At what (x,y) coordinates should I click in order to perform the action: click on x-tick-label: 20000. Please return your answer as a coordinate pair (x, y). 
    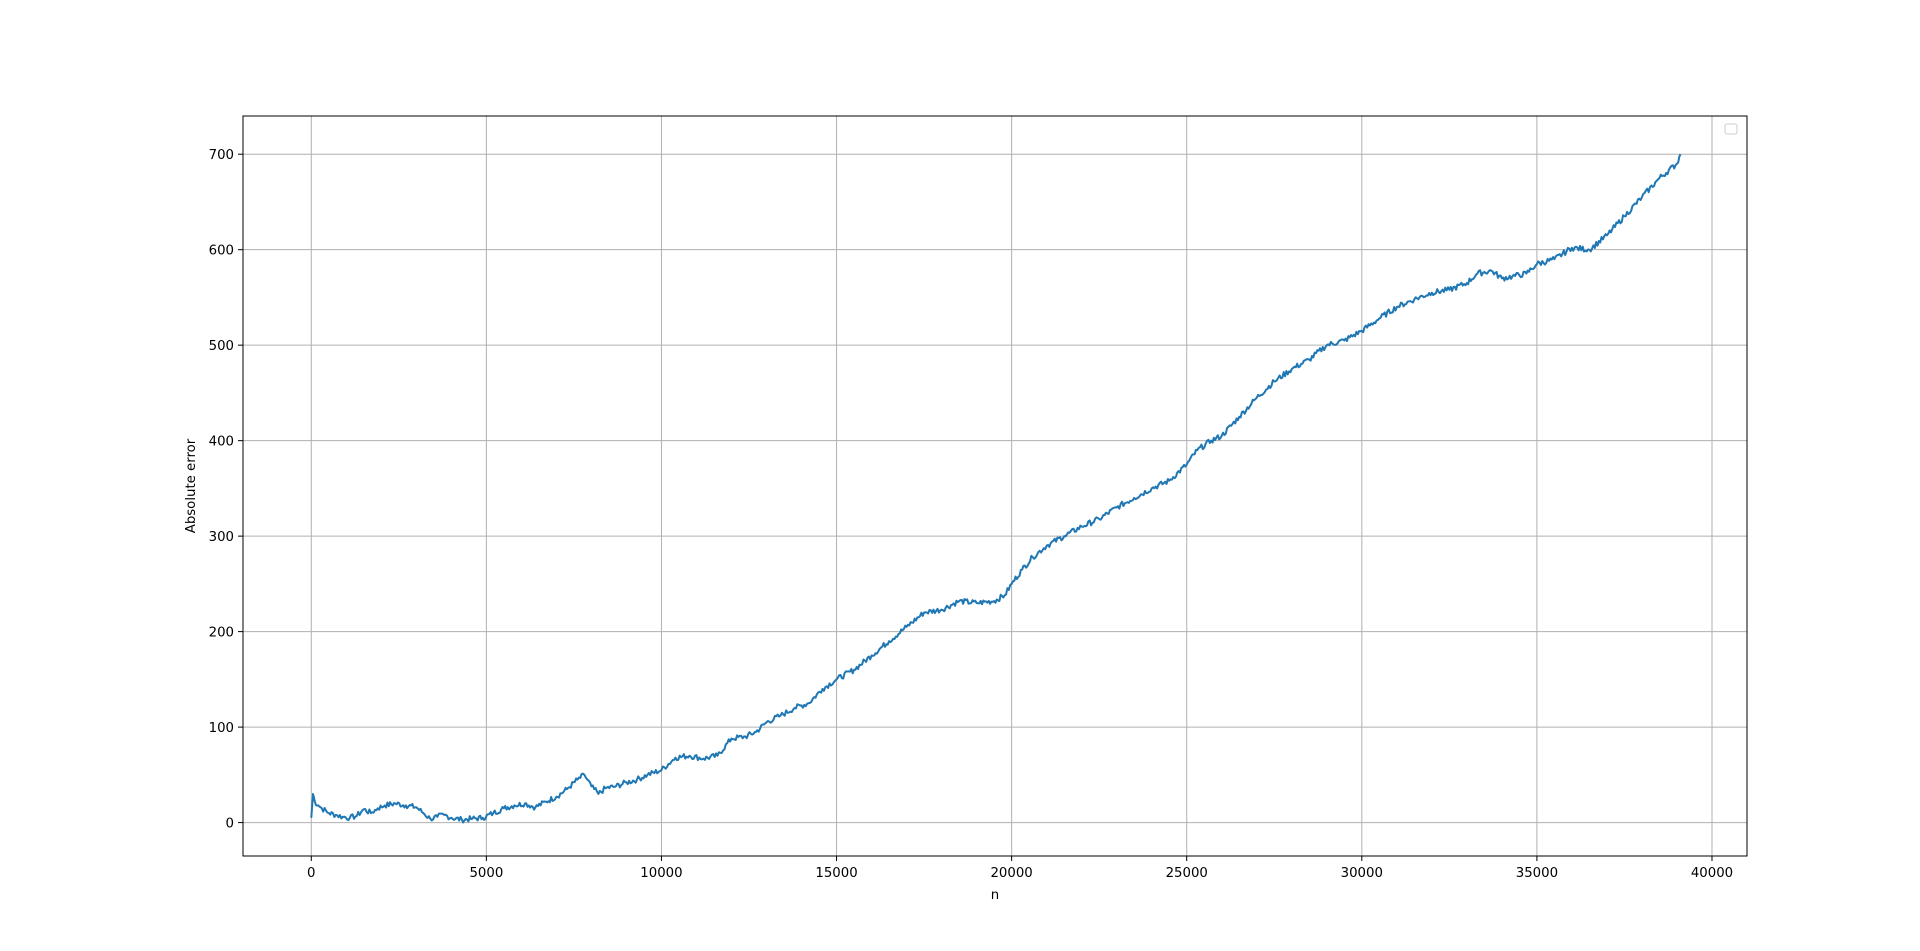
    Looking at the image, I should click on (1011, 873).